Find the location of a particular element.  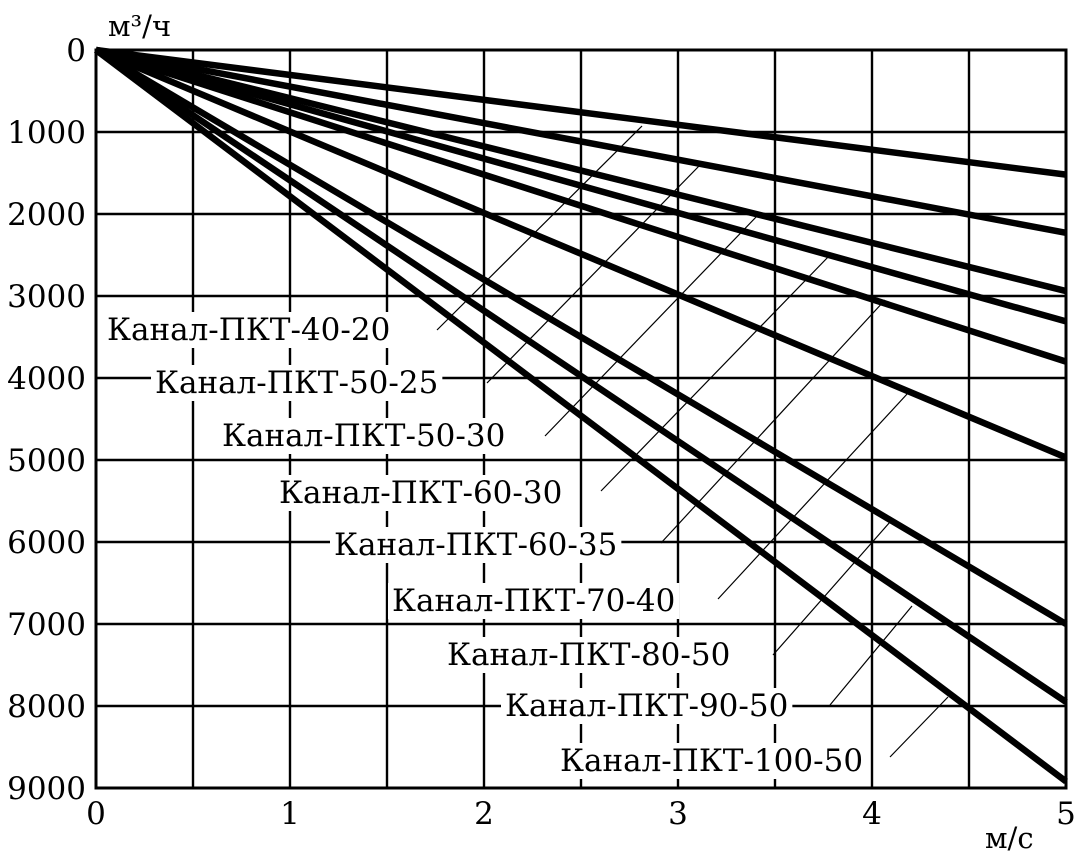

series-label: Канал-ПКТ-70-40 is located at coordinates (533, 601).